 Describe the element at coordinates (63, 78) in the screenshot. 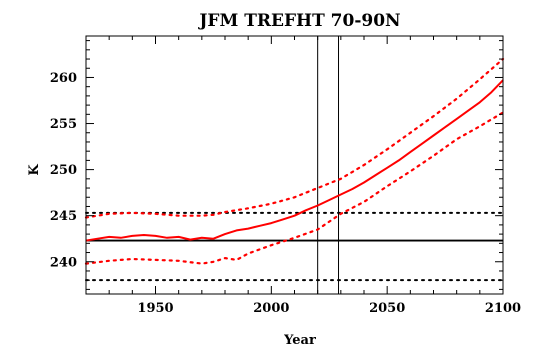

I see `y-tick-label: 260` at that location.